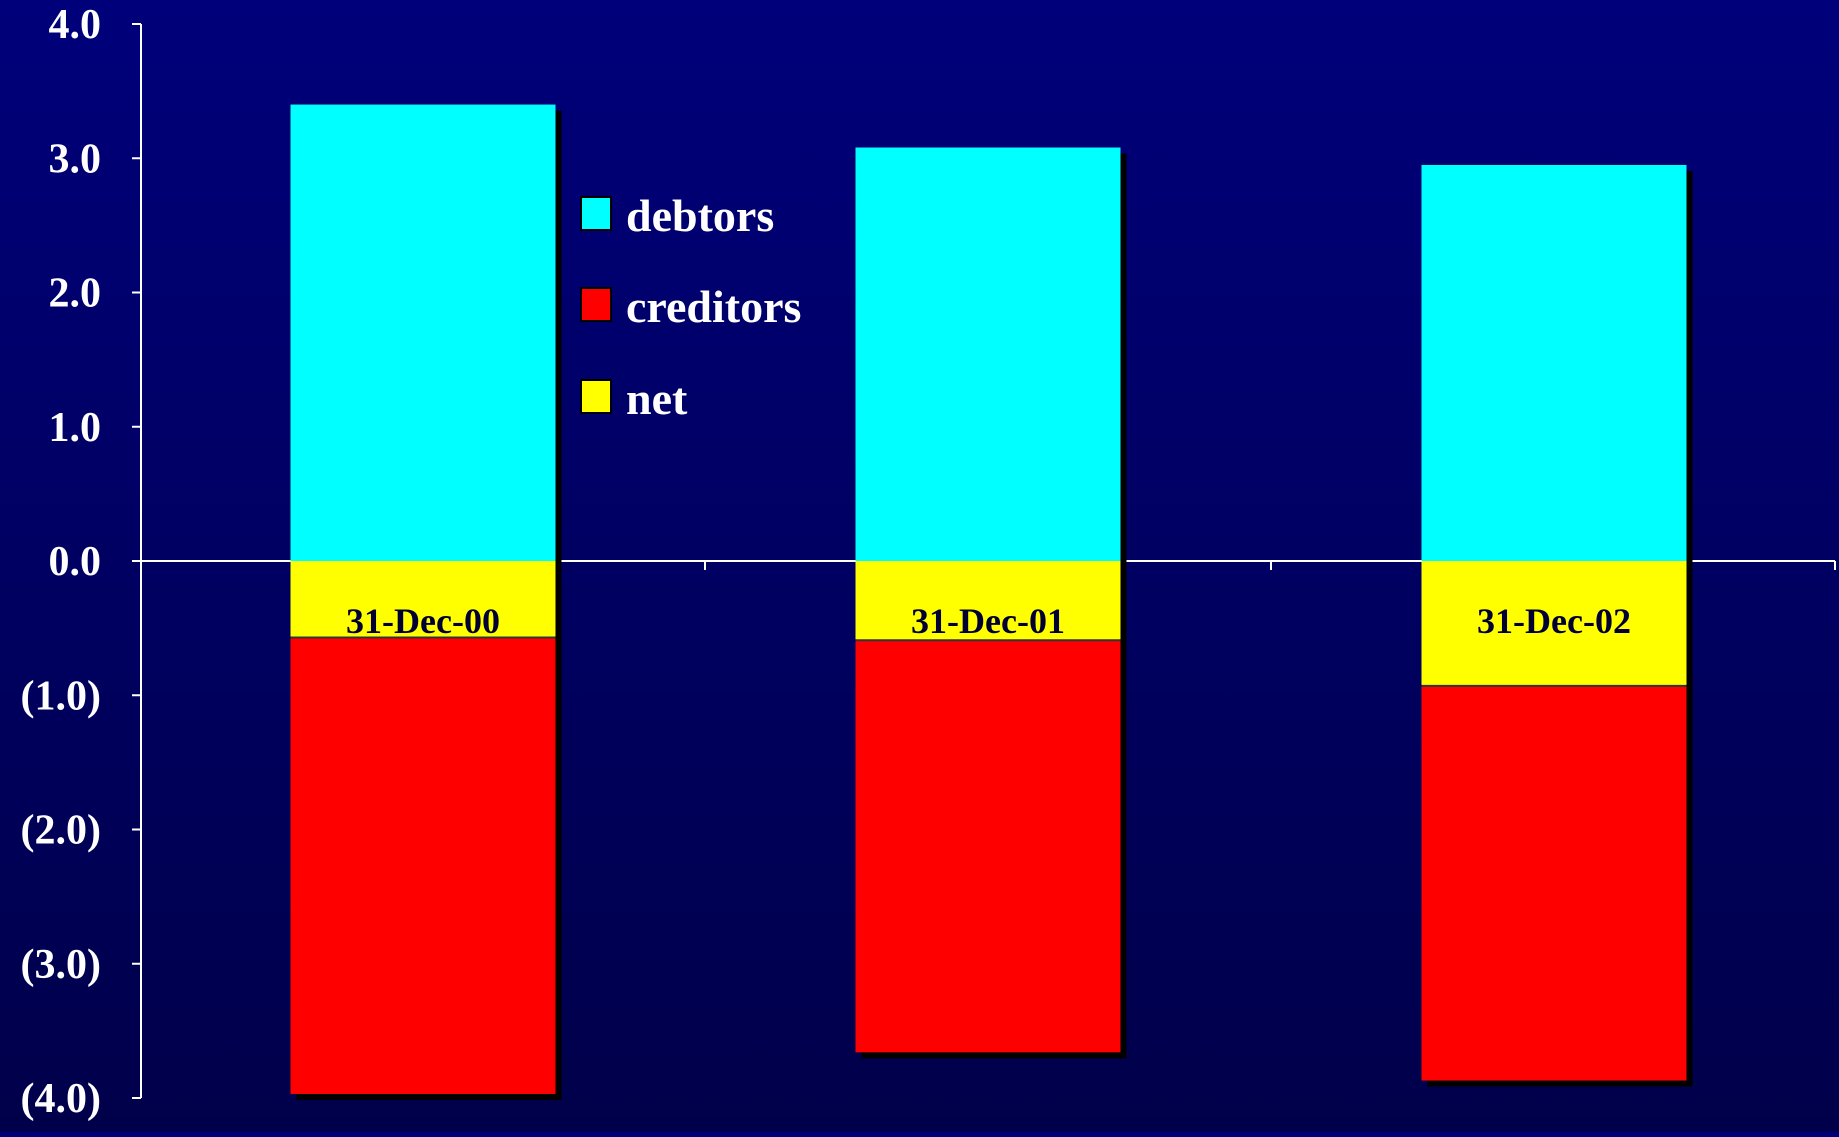 The image size is (1839, 1137). Describe the element at coordinates (657, 398) in the screenshot. I see `legend-label-net: net` at that location.